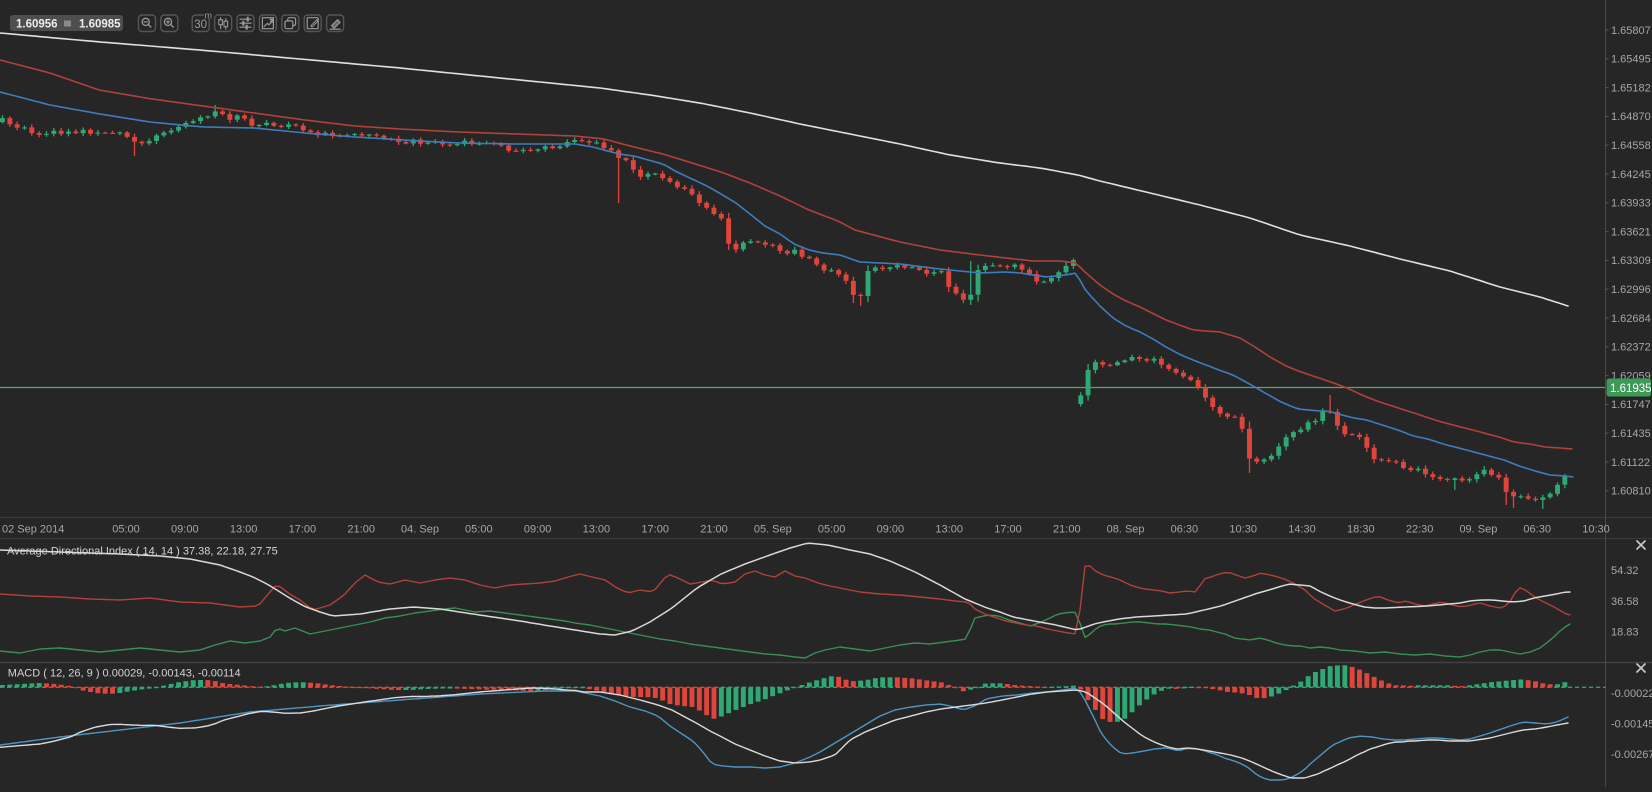  What do you see at coordinates (33, 530) in the screenshot?
I see `svg-text: 02 Sep 2014` at bounding box center [33, 530].